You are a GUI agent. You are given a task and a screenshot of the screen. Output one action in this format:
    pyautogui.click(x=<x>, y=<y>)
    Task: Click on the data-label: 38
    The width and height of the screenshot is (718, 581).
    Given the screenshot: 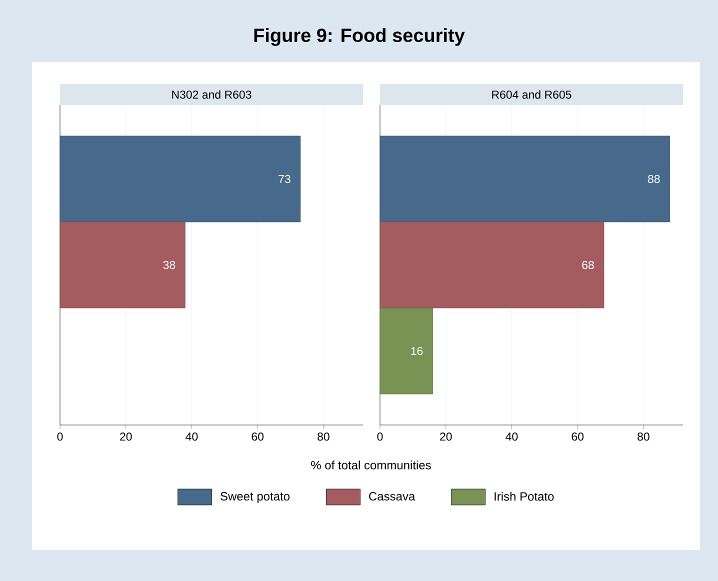 What is the action you would take?
    pyautogui.click(x=169, y=265)
    